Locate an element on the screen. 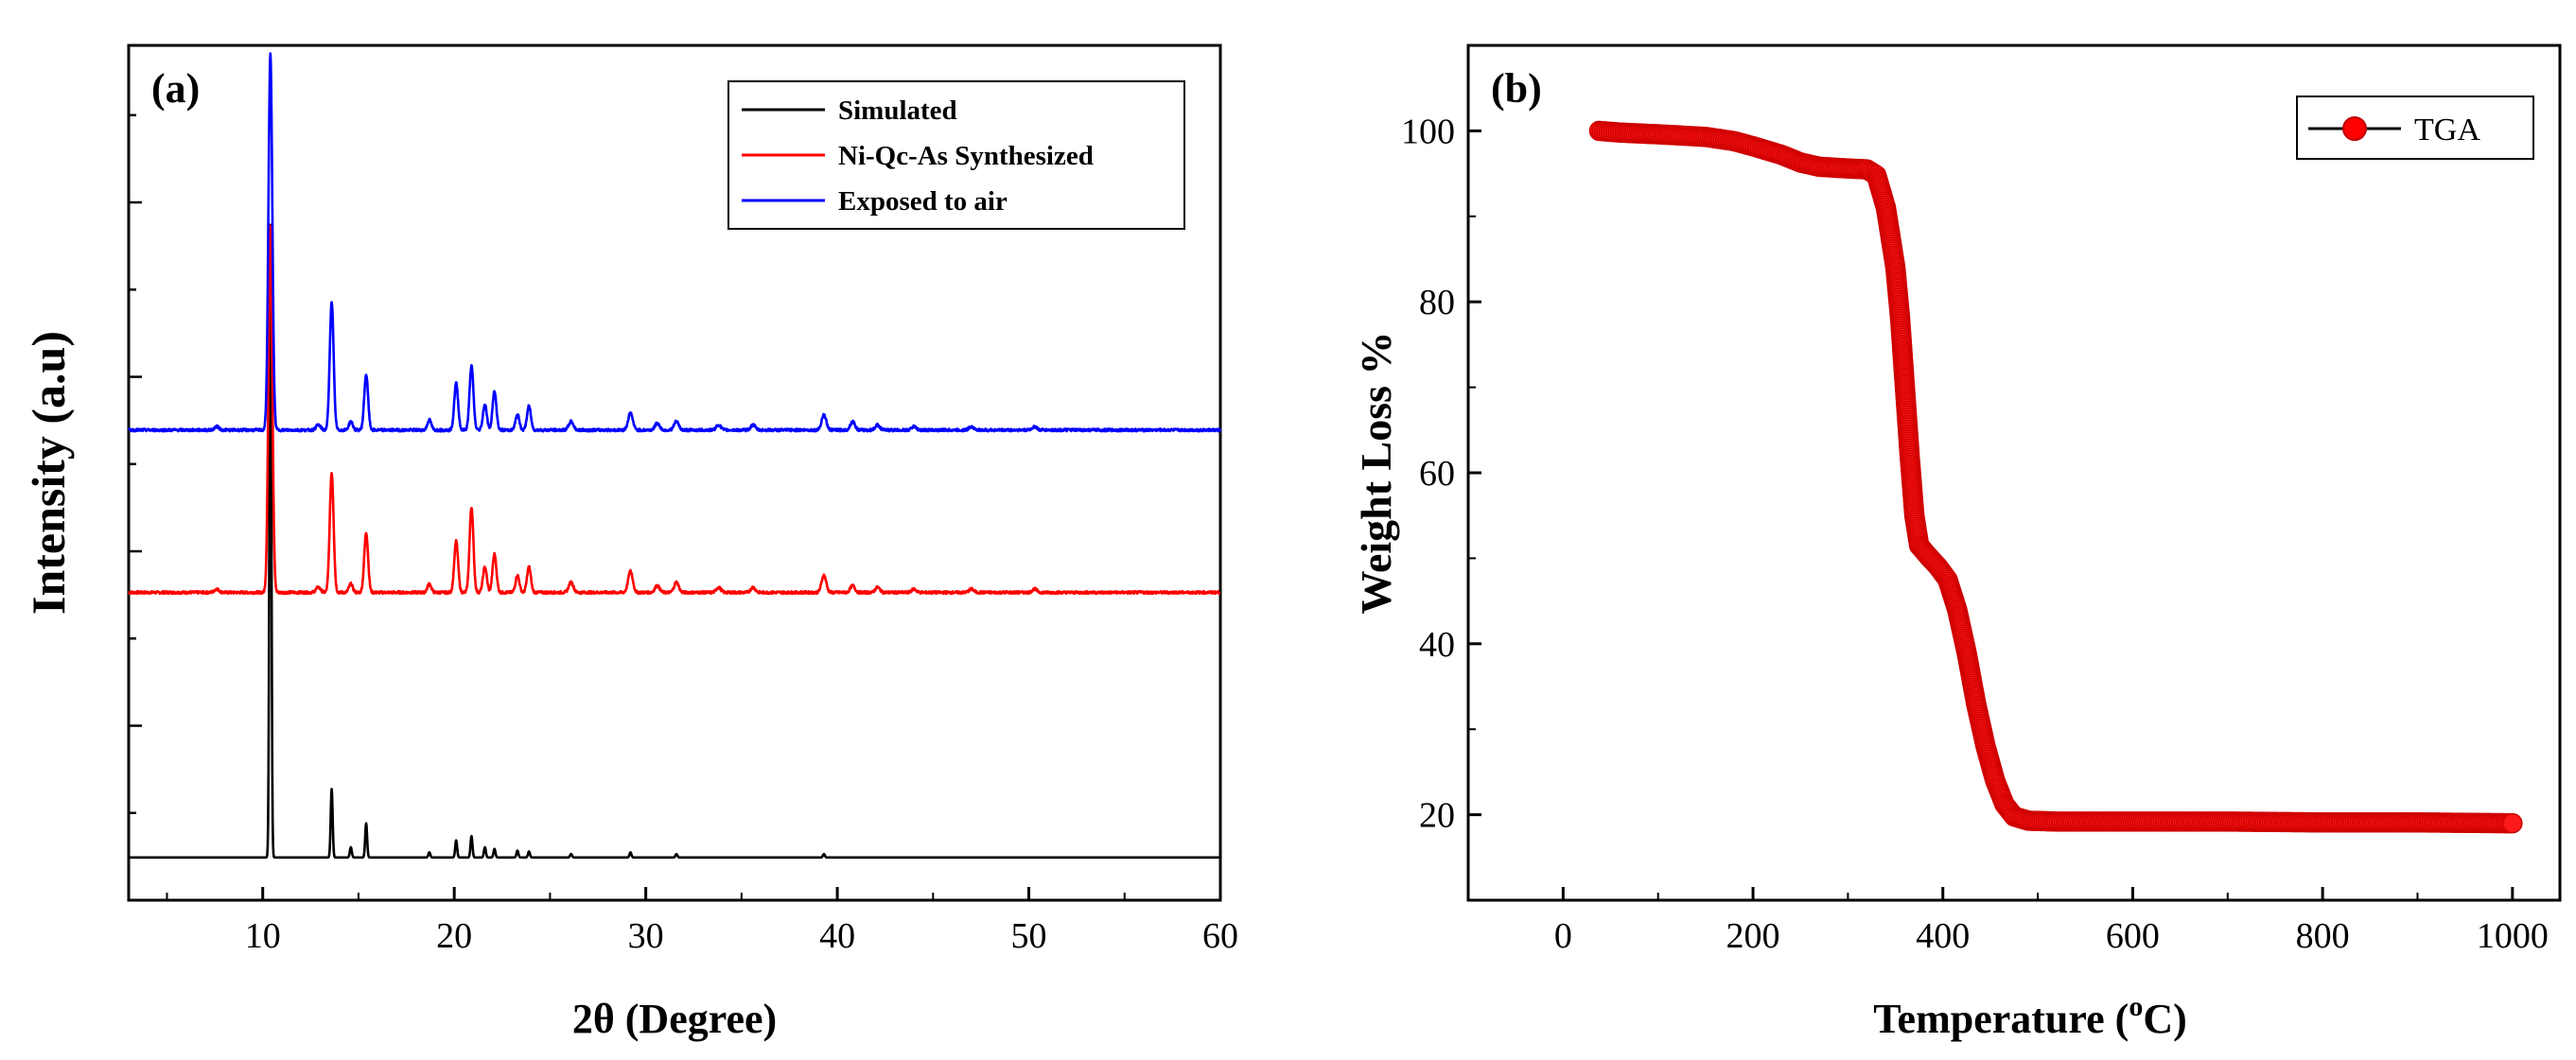 This screenshot has height=1060, width=2576. x-tick-label-b-400: 400 is located at coordinates (1943, 936).